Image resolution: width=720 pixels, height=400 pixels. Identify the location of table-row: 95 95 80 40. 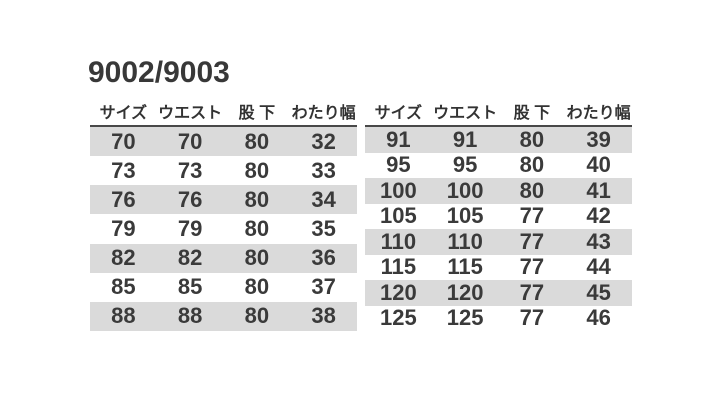
(498, 166).